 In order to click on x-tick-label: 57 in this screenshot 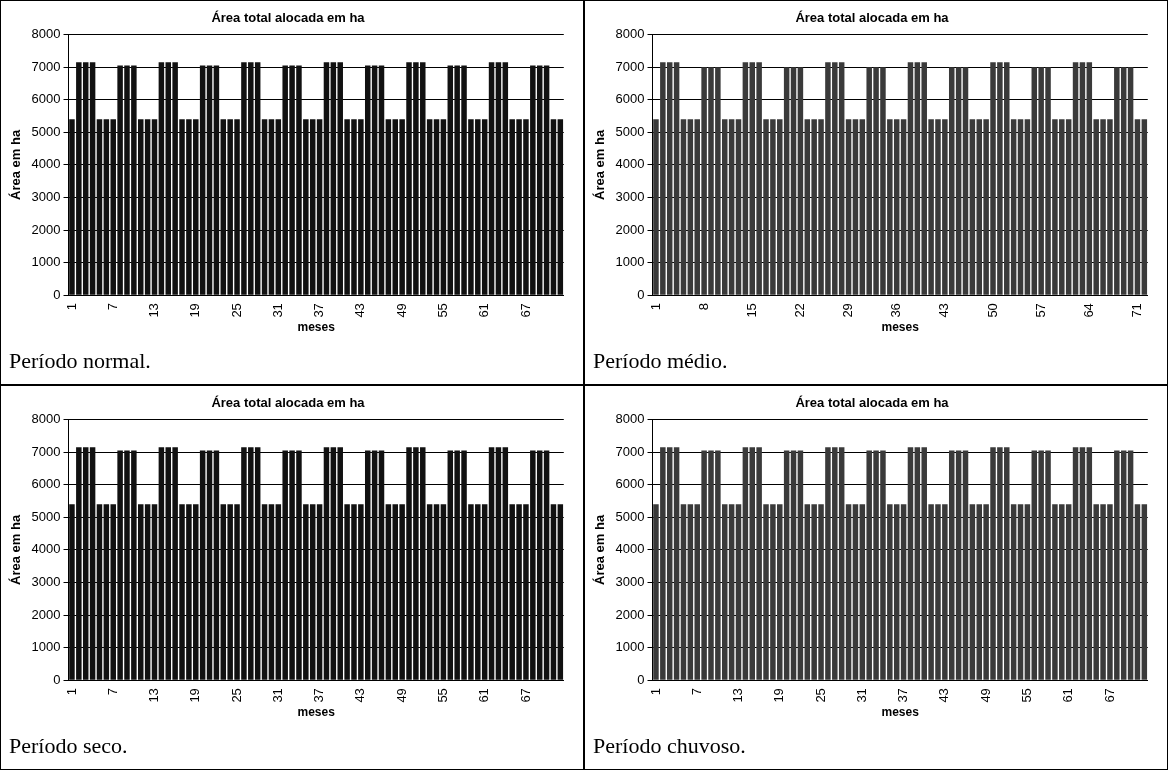, I will do `click(1040, 310)`.